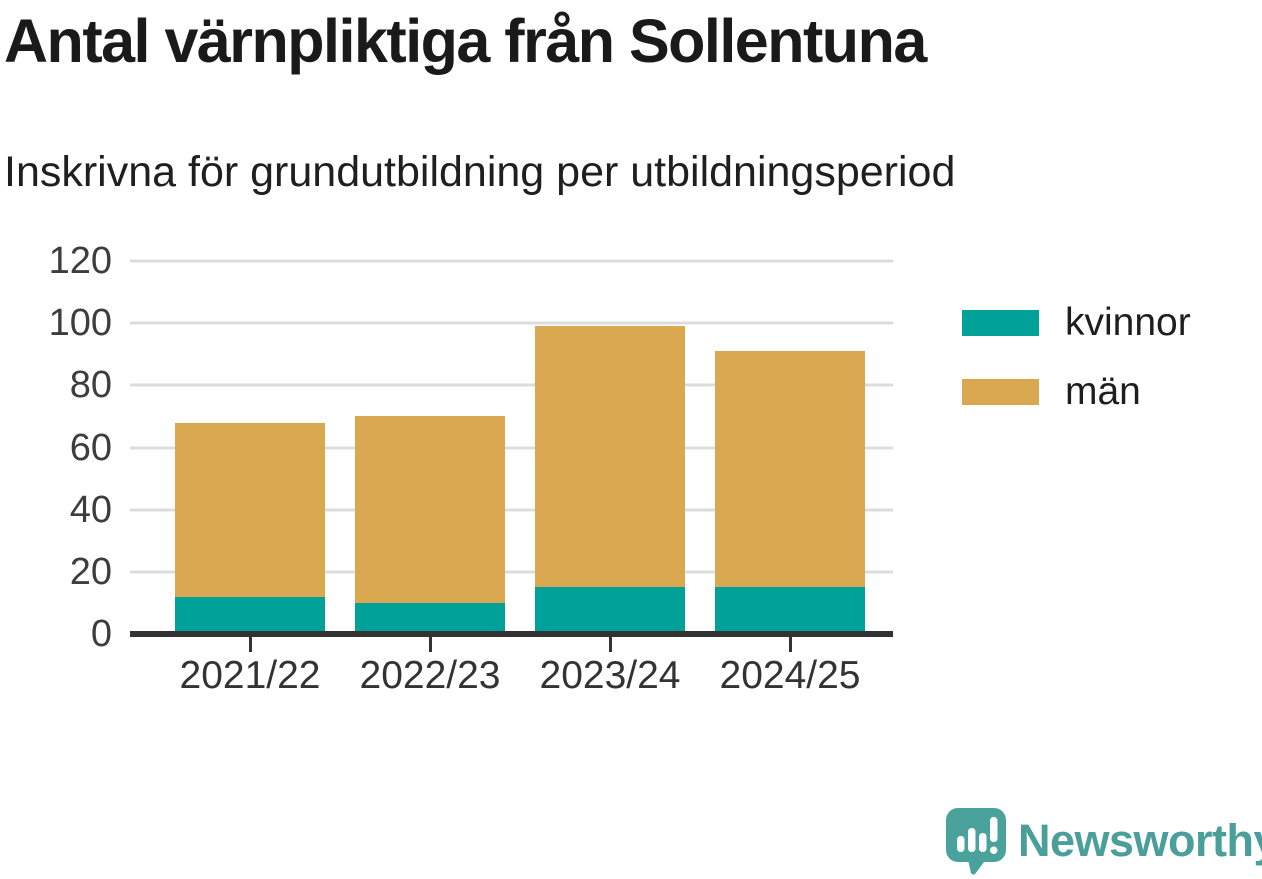  I want to click on y-tick-label: 0, so click(101, 634).